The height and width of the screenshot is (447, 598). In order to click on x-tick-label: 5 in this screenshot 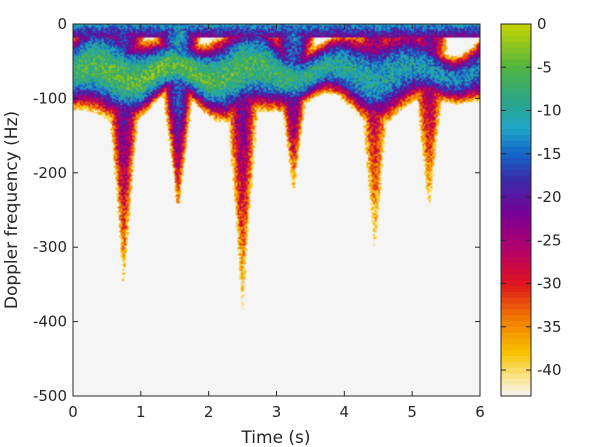, I will do `click(412, 412)`.